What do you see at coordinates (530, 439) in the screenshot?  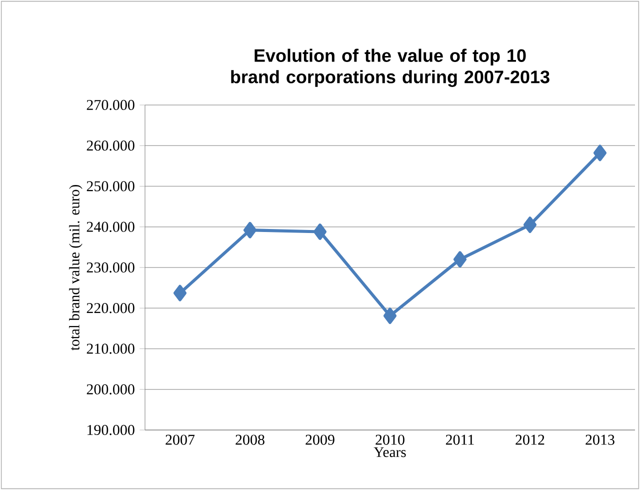 I see `x-tick-label: 2012` at bounding box center [530, 439].